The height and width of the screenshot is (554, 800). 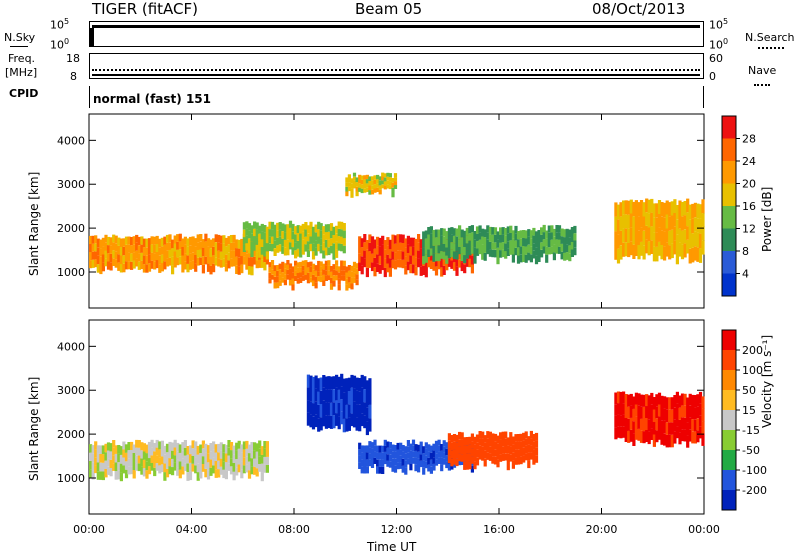 I want to click on power-colorbar-swatch, so click(x=729, y=285).